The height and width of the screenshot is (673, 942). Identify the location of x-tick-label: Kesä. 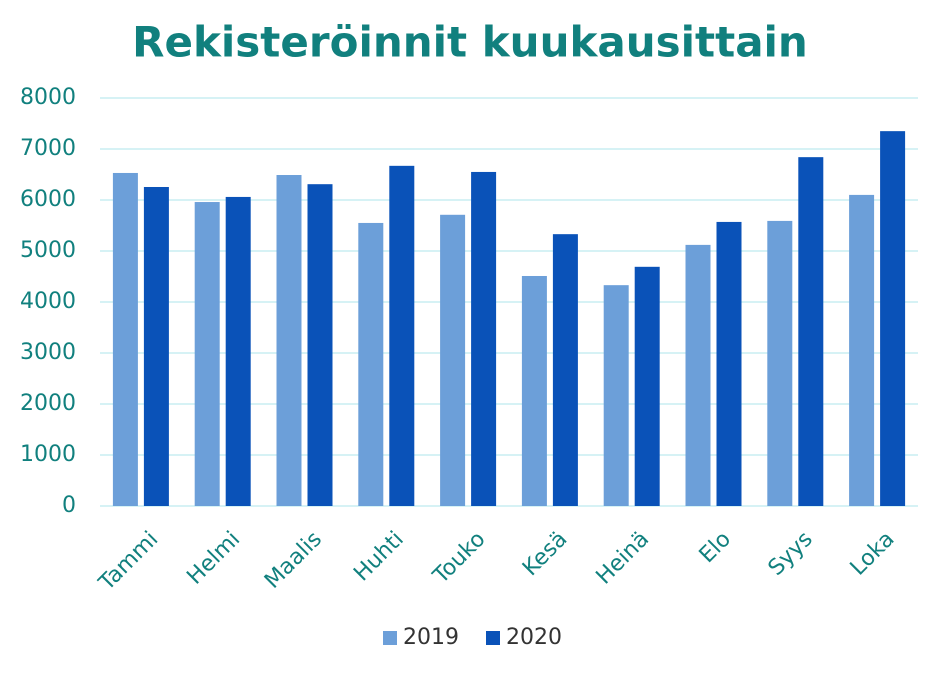
(545, 554).